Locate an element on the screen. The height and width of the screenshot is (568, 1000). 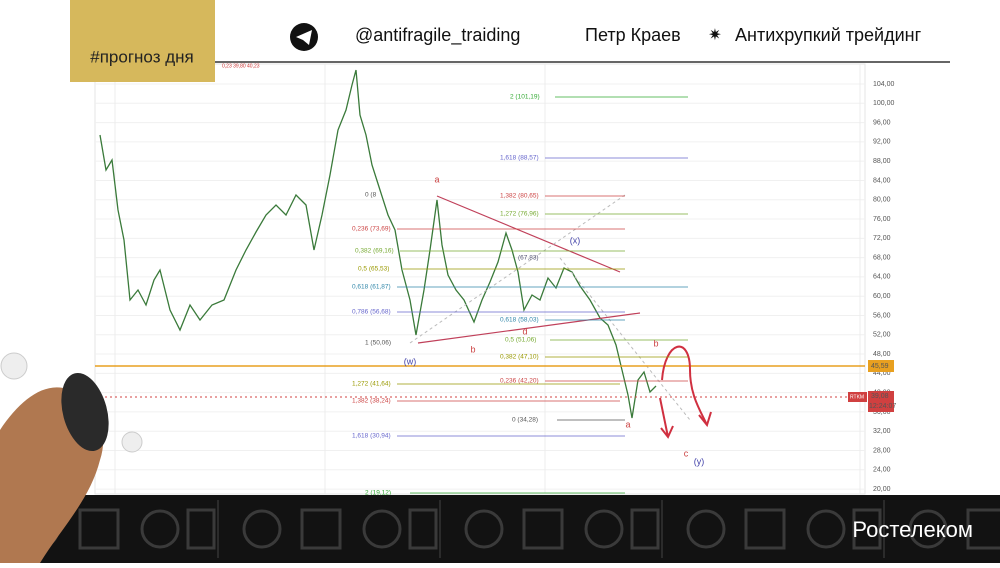
price-tag: 12:24:07 is located at coordinates (882, 406).